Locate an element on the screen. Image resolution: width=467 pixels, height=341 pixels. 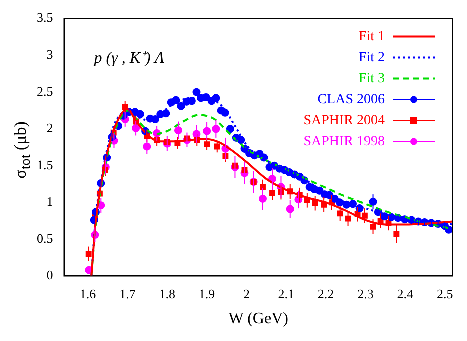
legend-label: Fit 3 is located at coordinates (371, 78).